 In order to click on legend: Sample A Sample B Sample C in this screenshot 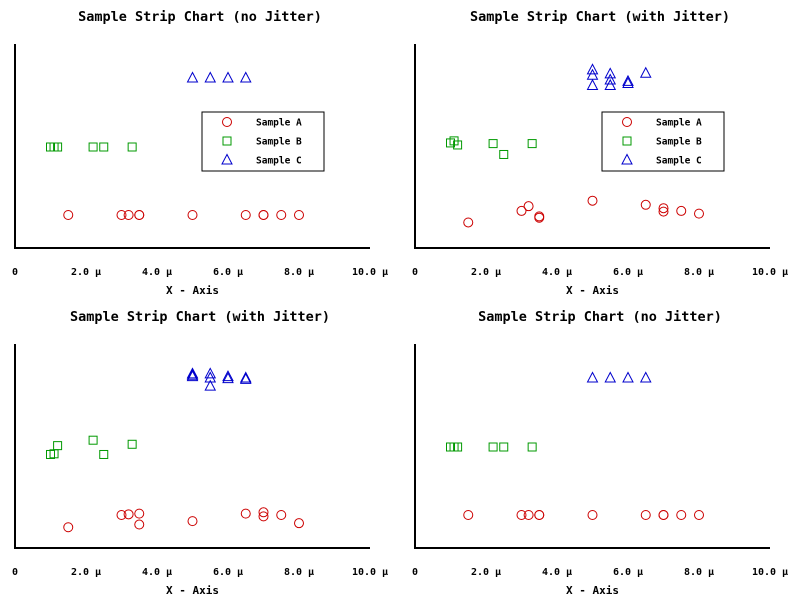, I will do `click(663, 141)`.